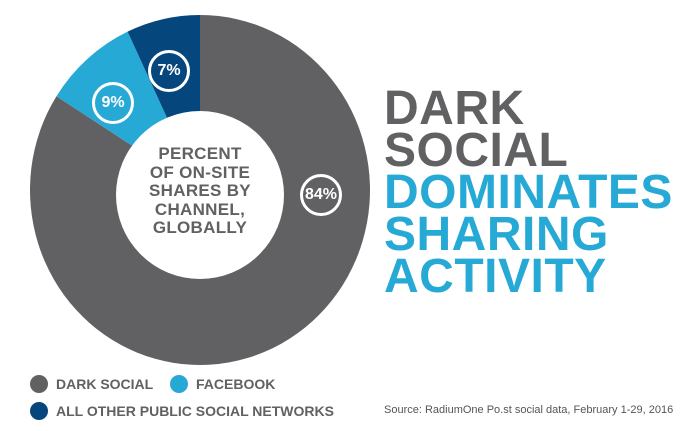  I want to click on center-label-line: CHANNEL,, so click(200, 209).